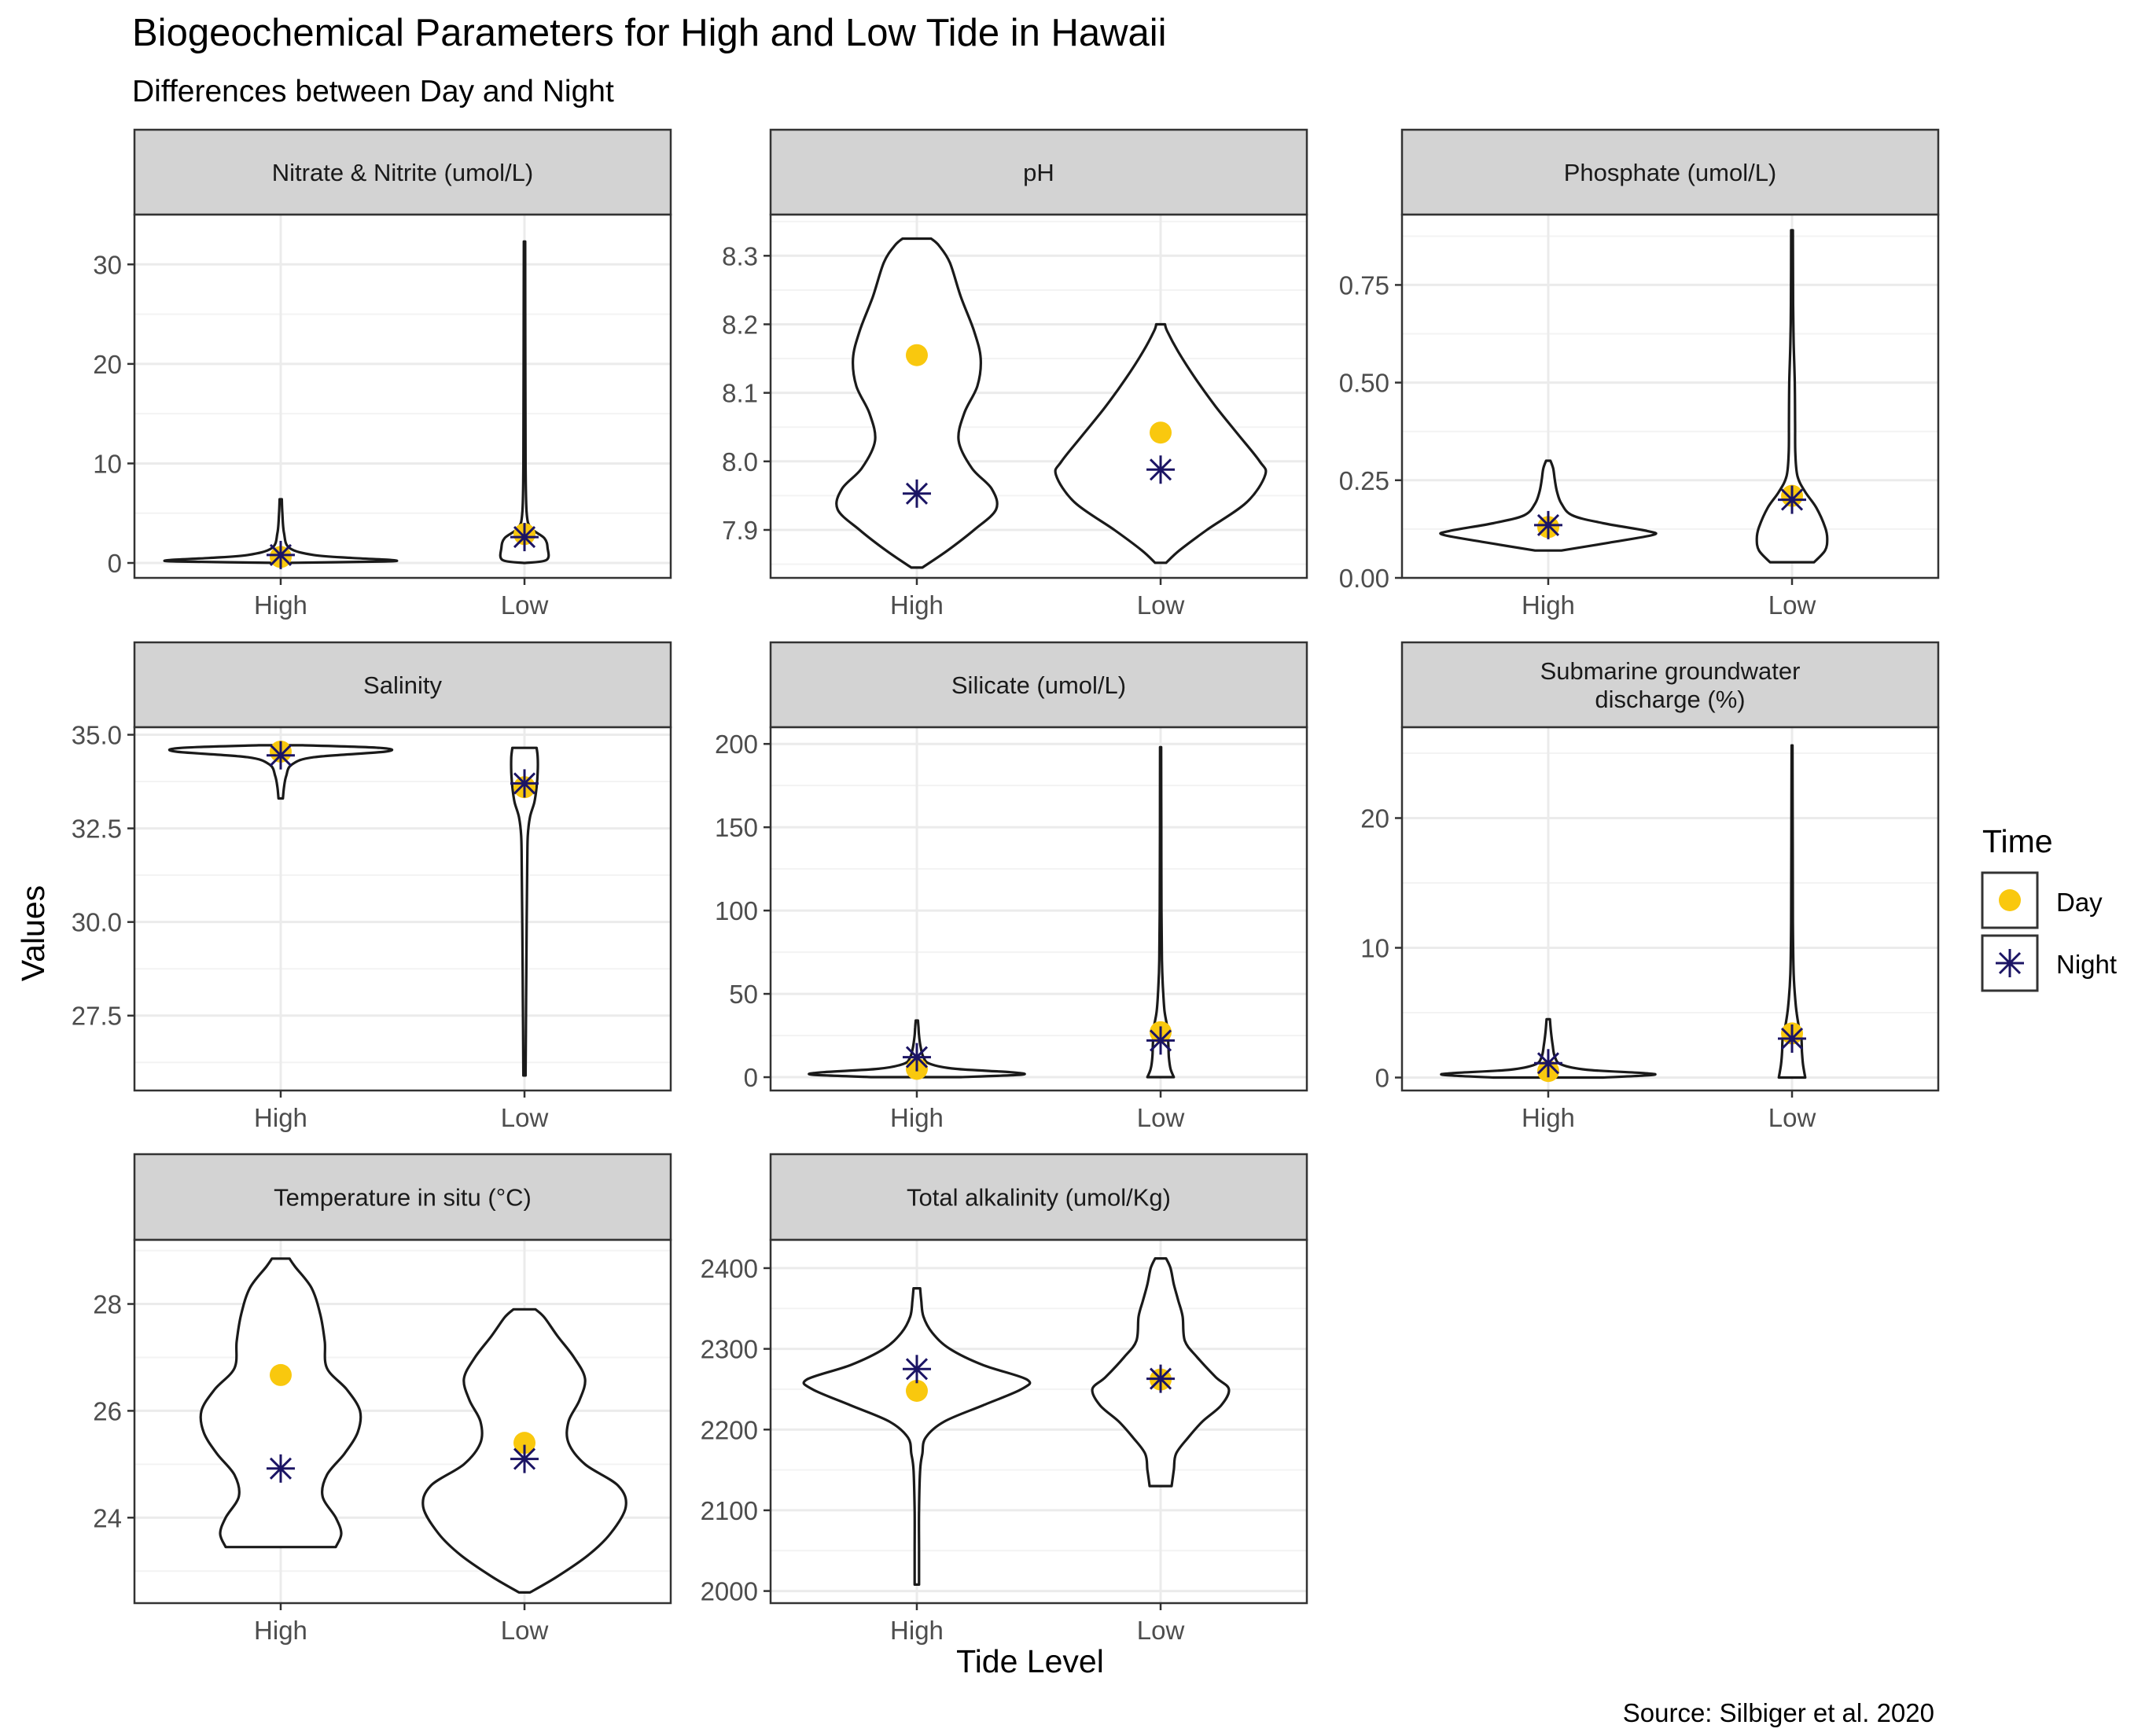 The image size is (2149, 1736). What do you see at coordinates (373, 92) in the screenshot?
I see `chart-subtitle: Differences between Day and Night` at bounding box center [373, 92].